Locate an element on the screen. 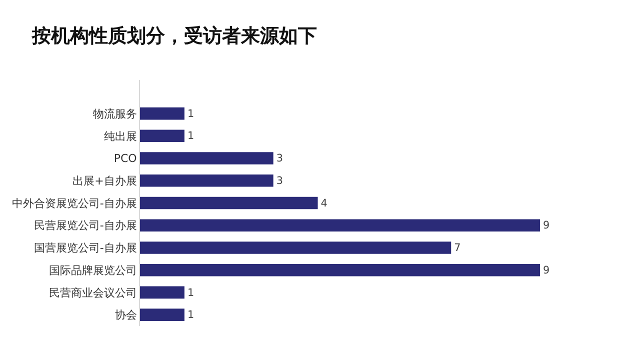 The height and width of the screenshot is (361, 640). y-tick-label: 纯出展 is located at coordinates (120, 136).